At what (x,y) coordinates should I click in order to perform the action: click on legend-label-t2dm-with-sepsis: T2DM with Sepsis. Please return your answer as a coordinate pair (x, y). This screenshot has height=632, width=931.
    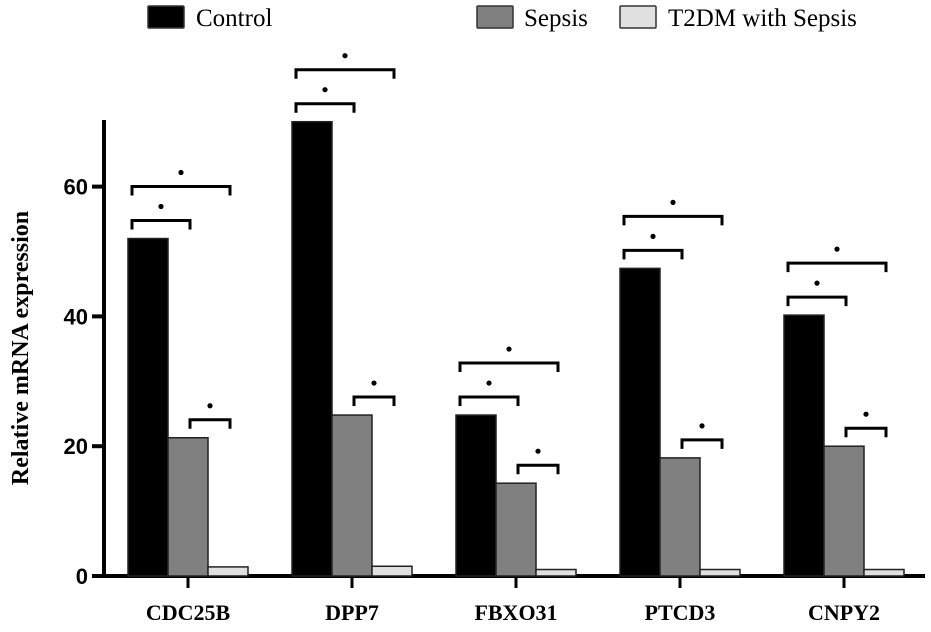
    Looking at the image, I should click on (762, 18).